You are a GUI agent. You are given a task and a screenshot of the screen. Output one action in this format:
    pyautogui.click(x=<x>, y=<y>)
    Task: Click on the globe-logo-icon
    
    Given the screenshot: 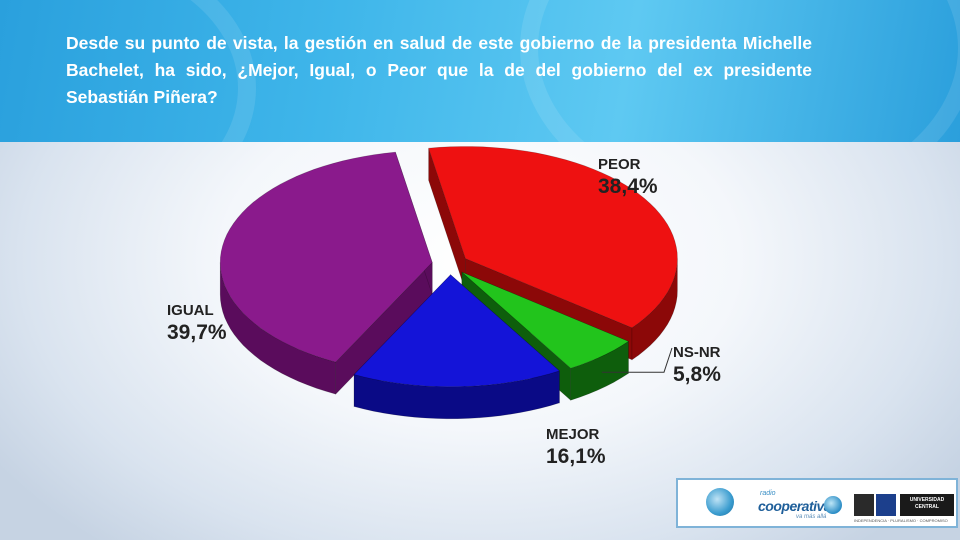 What is the action you would take?
    pyautogui.click(x=720, y=502)
    